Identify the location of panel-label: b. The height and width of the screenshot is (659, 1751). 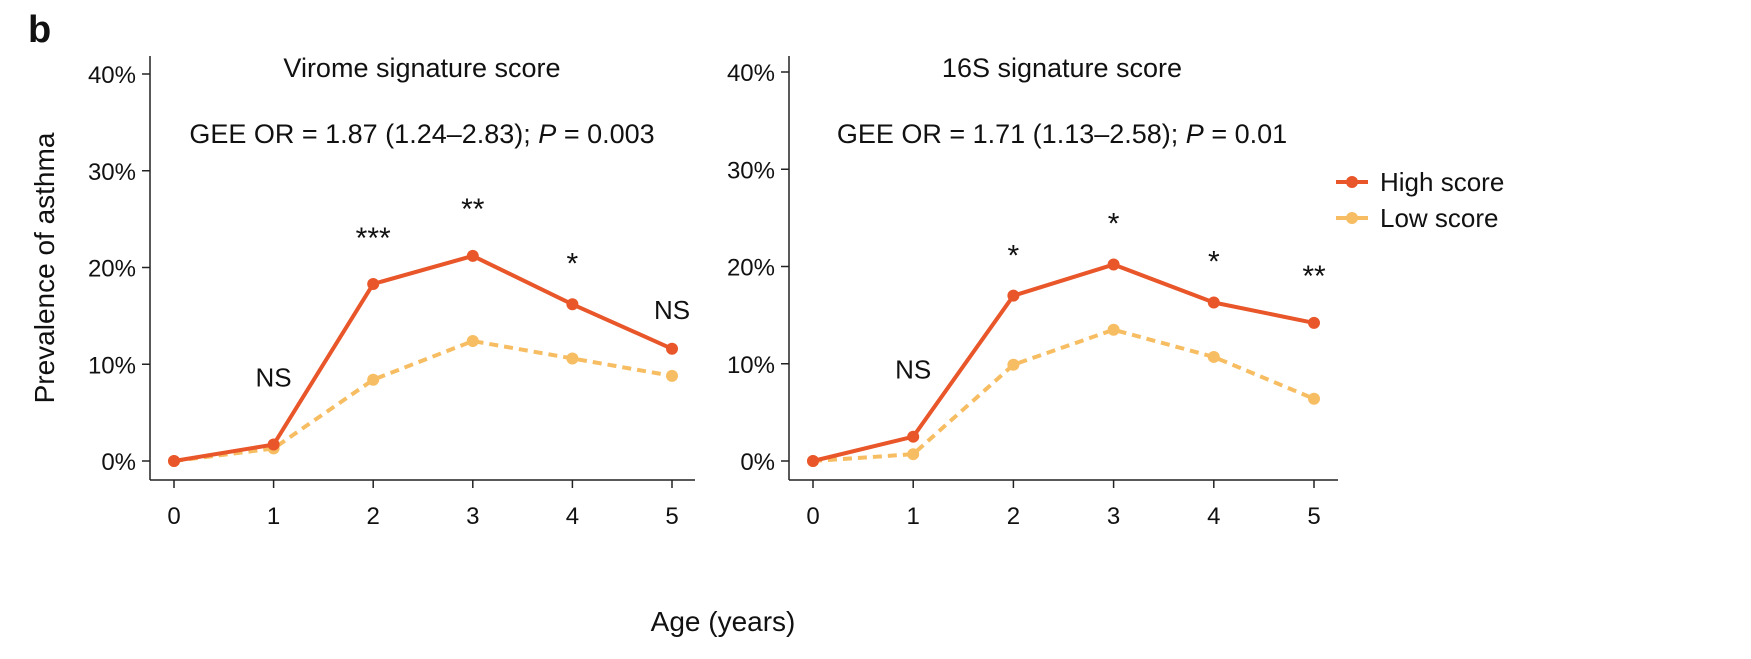
(39, 30).